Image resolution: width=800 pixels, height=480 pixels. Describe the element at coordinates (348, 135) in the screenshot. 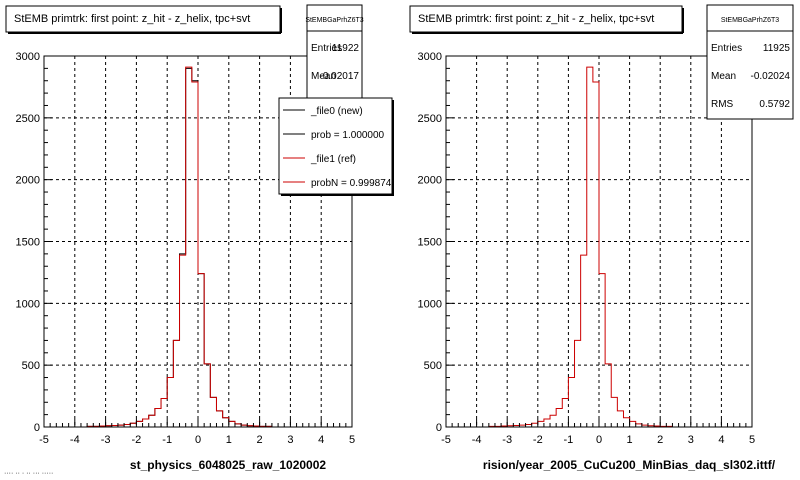

I see `legend-label: prob = 1.000000` at that location.